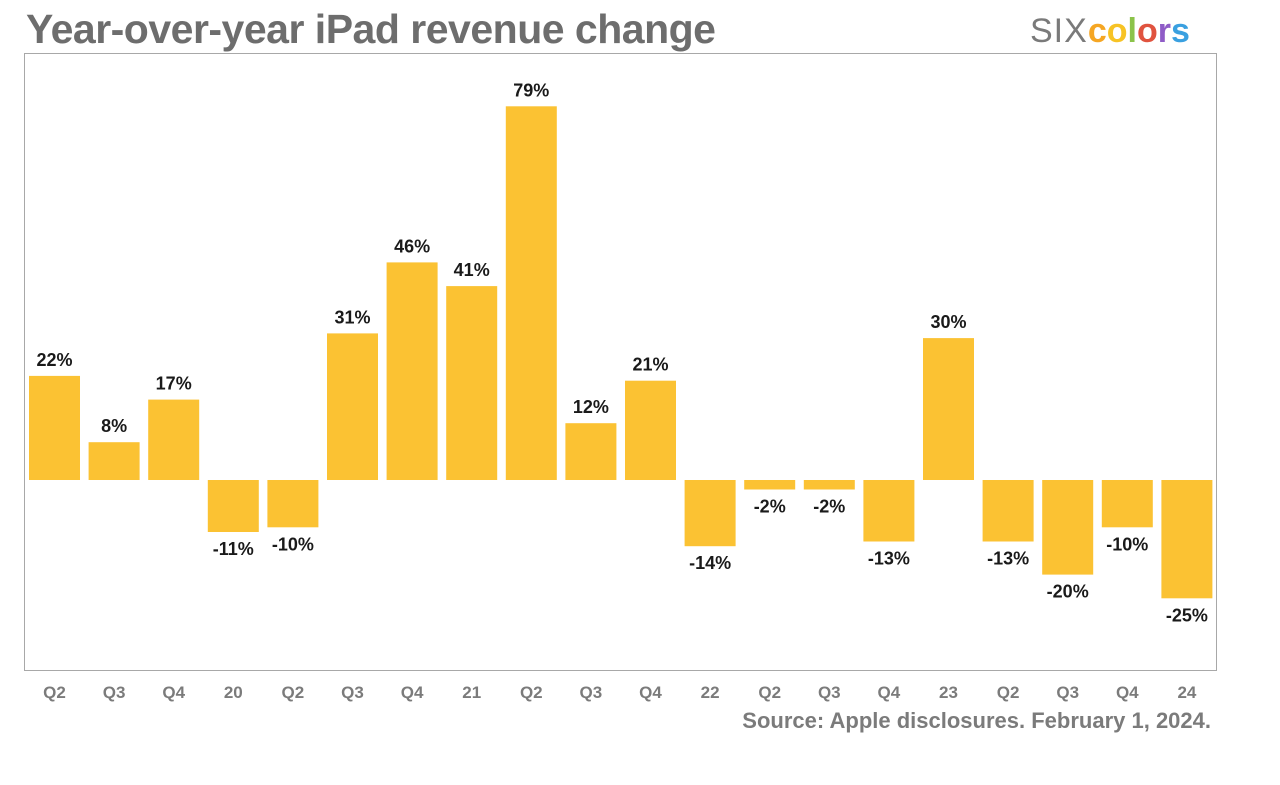  What do you see at coordinates (1164, 31) in the screenshot?
I see `logo-letter: r` at bounding box center [1164, 31].